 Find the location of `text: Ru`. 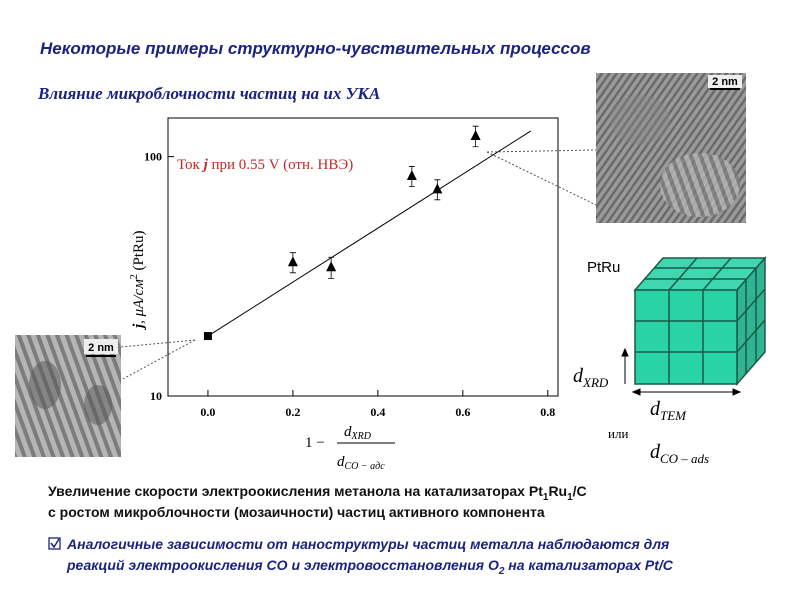

text: Ru is located at coordinates (557, 491).